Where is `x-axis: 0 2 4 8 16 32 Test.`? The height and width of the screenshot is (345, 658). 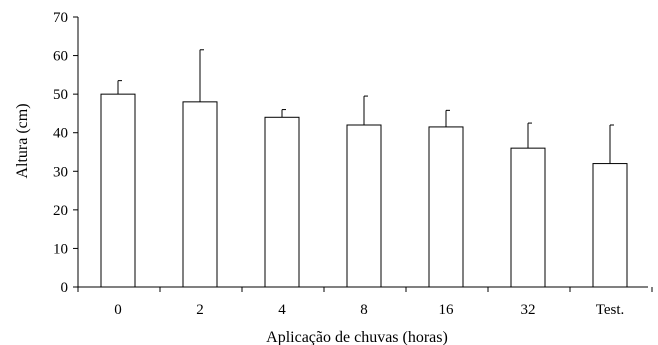 x-axis: 0 2 4 8 16 32 Test. is located at coordinates (365, 302).